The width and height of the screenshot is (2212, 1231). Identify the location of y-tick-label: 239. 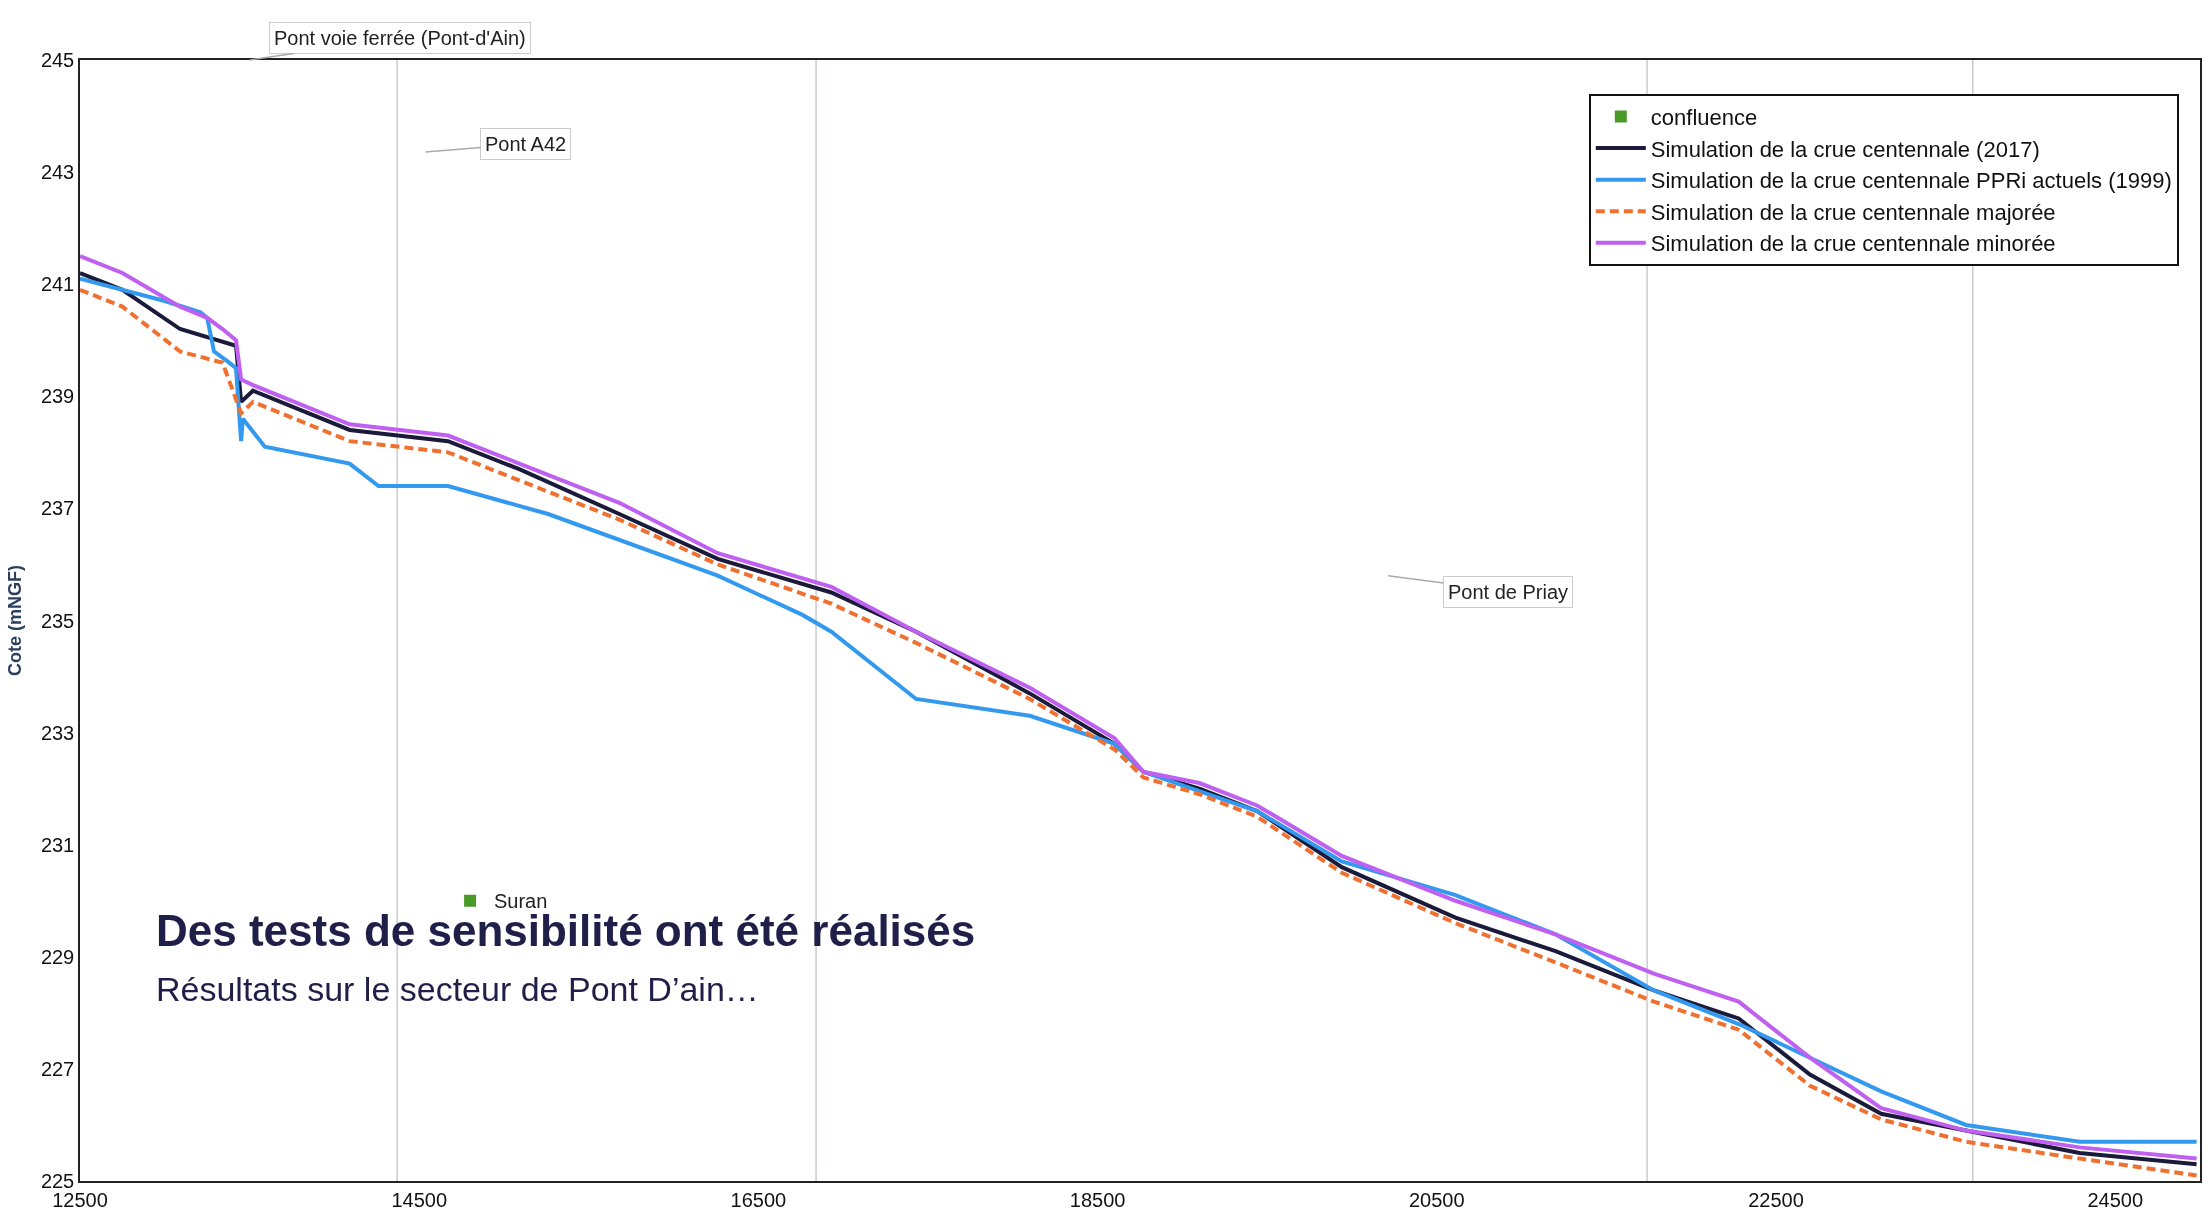
(57, 396).